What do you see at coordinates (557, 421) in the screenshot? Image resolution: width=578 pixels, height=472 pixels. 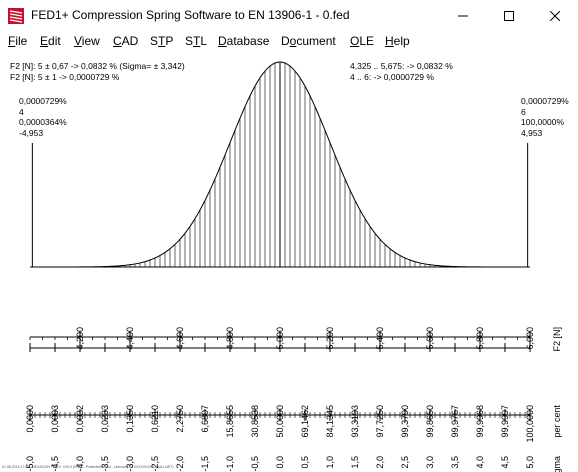 I see `percent-axis-label: per cent` at bounding box center [557, 421].